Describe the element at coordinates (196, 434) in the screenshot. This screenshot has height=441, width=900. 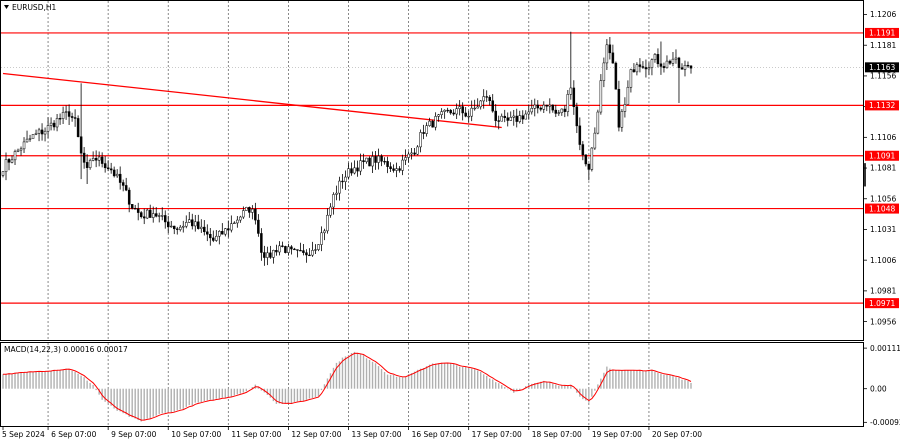
I see `time-tick-label: 10 Sep 07:00` at that location.